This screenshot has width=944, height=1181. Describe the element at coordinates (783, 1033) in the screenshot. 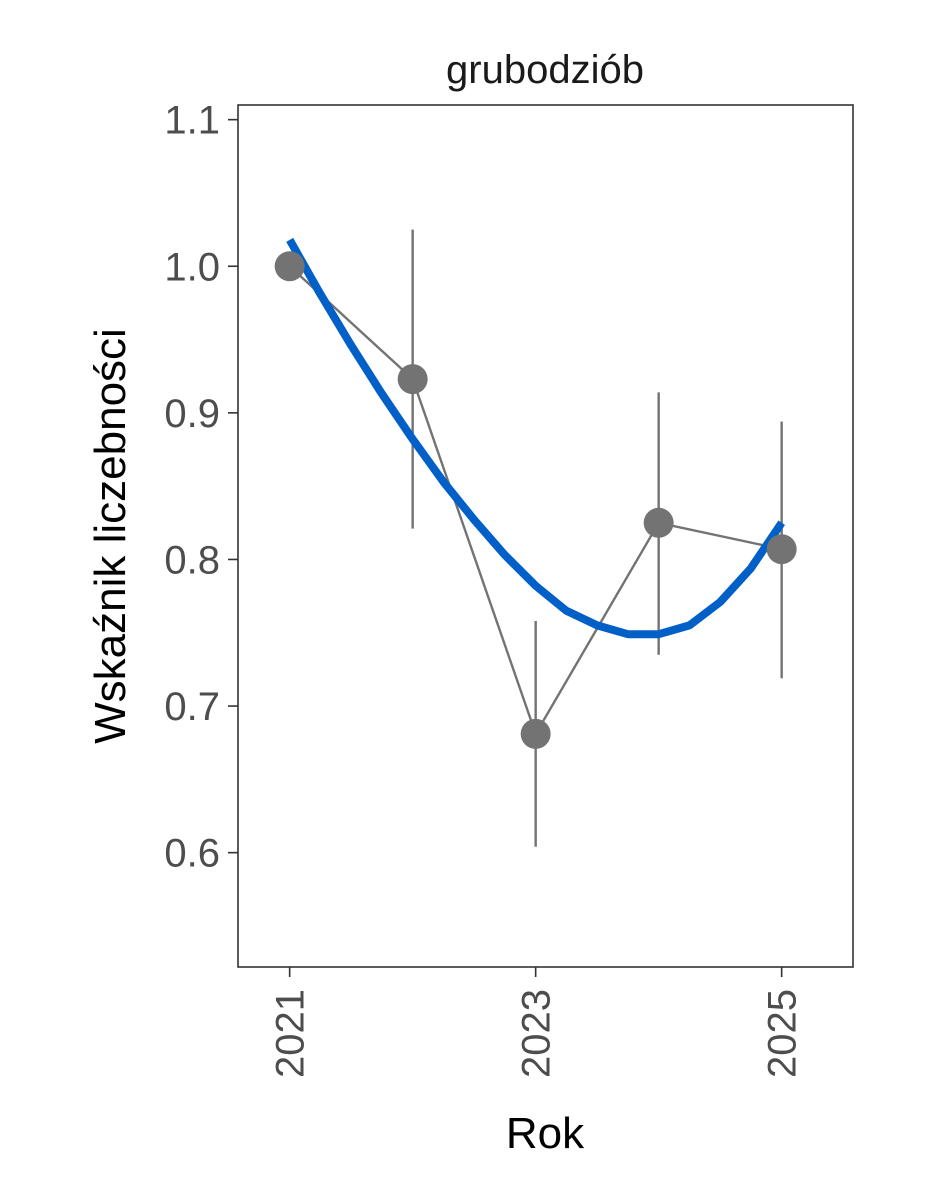

I see `x-tick-label: 2025` at that location.